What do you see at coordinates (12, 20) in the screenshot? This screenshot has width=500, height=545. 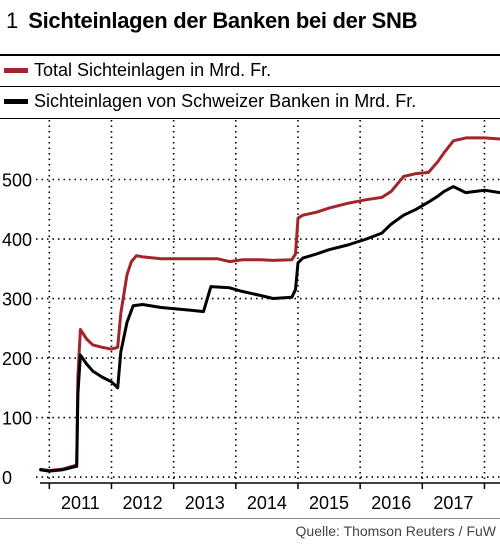 I see `chart-number: 1` at bounding box center [12, 20].